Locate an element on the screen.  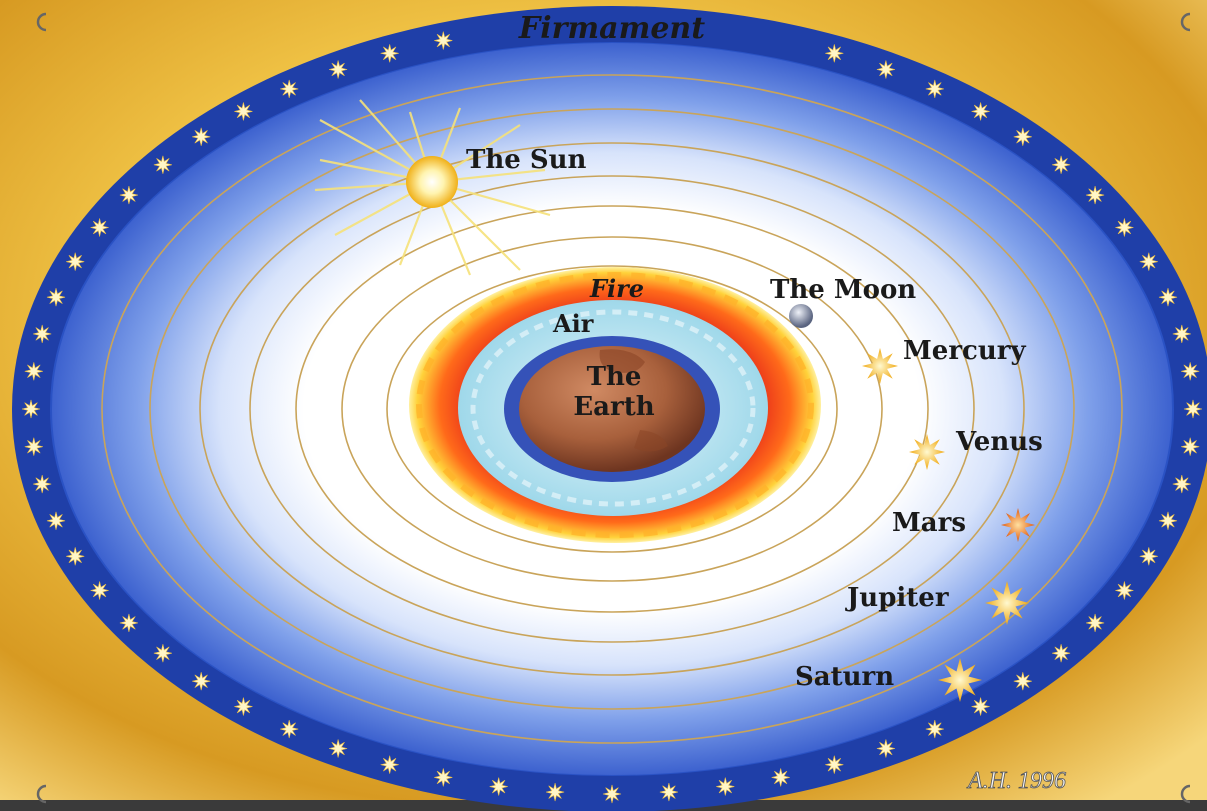
fire-flicker is located at coordinates (615, 405).